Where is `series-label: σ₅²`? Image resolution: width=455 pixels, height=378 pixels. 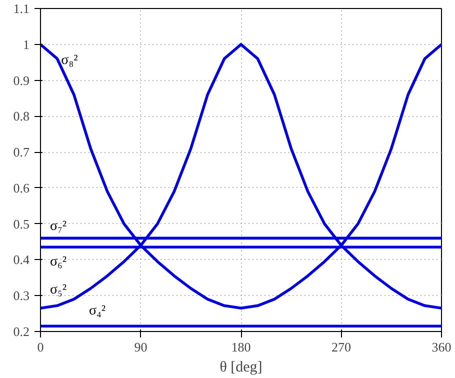 series-label: σ₅² is located at coordinates (58, 290).